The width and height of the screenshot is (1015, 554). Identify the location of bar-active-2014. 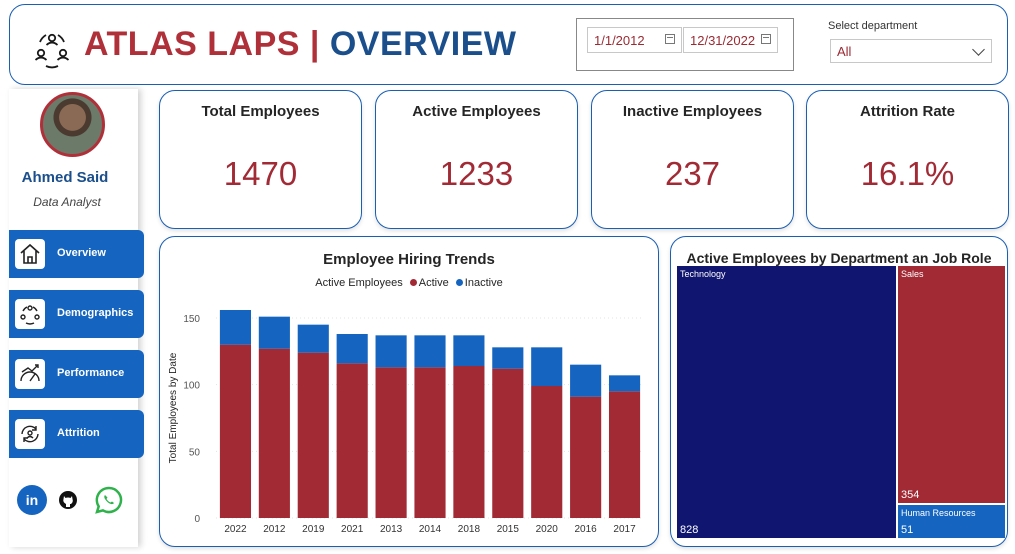
(430, 442).